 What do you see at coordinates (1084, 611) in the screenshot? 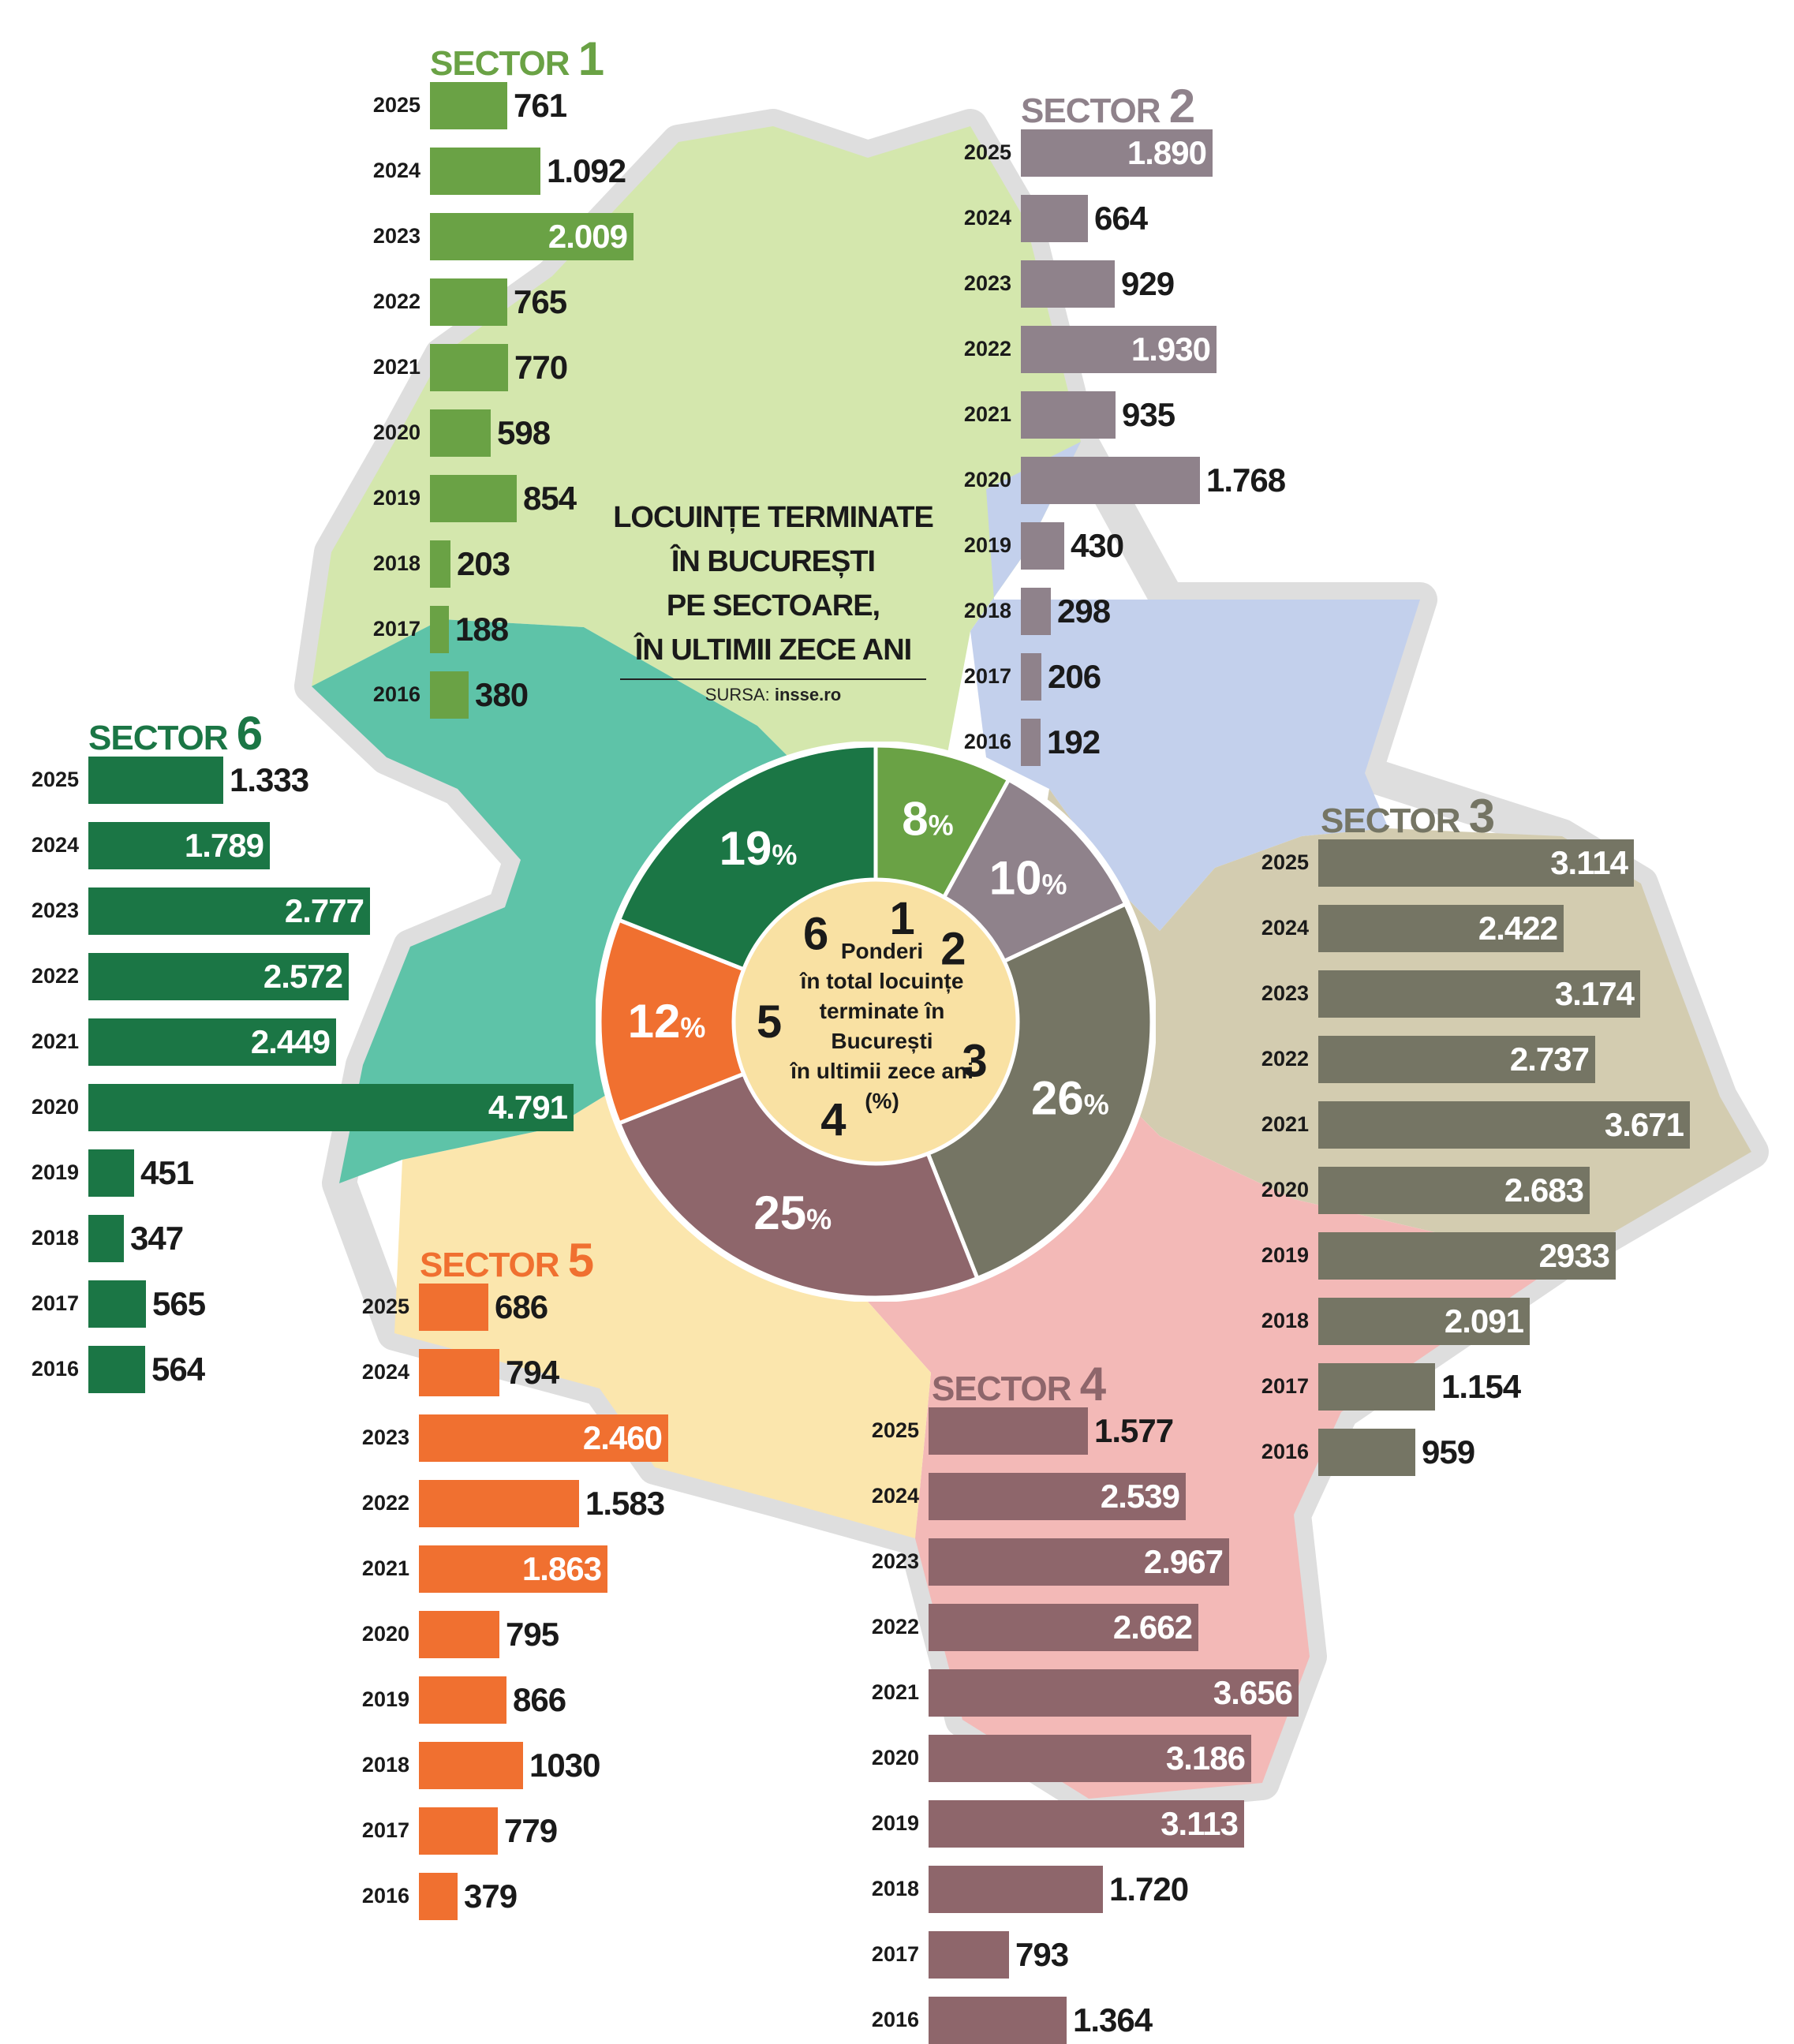
I see `bar-value-label: 298` at bounding box center [1084, 611].